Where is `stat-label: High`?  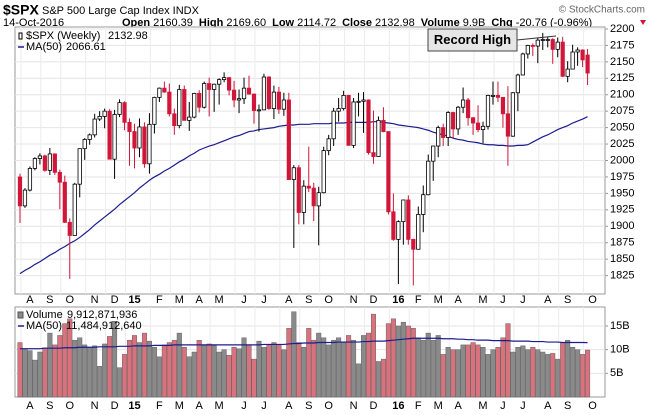 stat-label: High is located at coordinates (211, 23).